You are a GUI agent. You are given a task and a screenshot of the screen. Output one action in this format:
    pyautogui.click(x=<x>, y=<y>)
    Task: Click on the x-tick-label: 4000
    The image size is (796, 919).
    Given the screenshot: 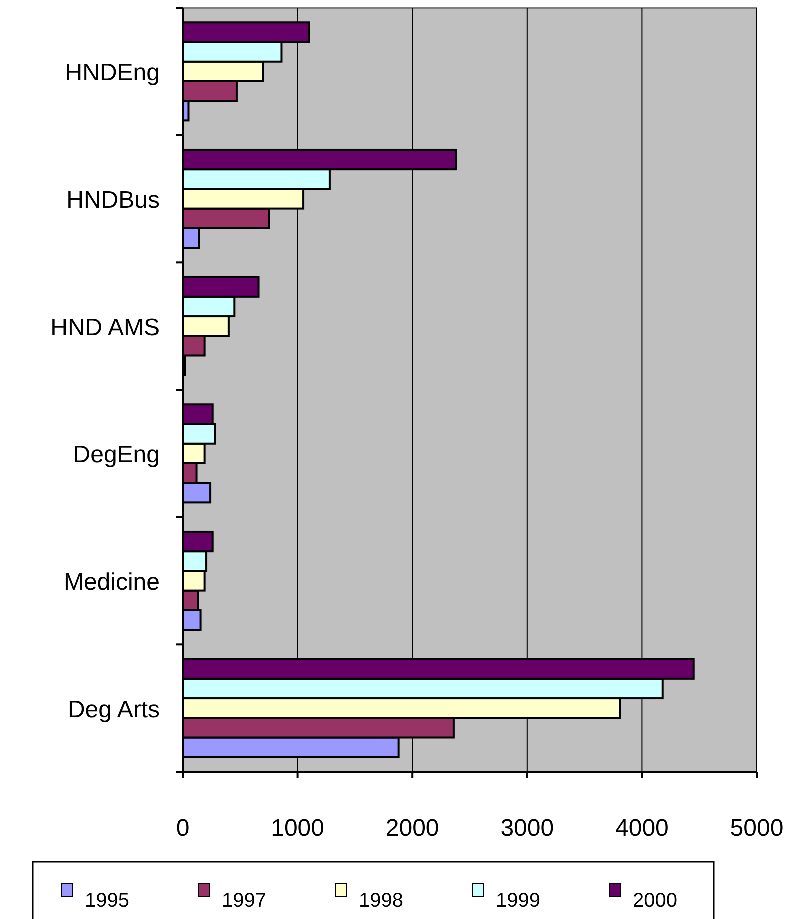 What is the action you would take?
    pyautogui.click(x=642, y=828)
    